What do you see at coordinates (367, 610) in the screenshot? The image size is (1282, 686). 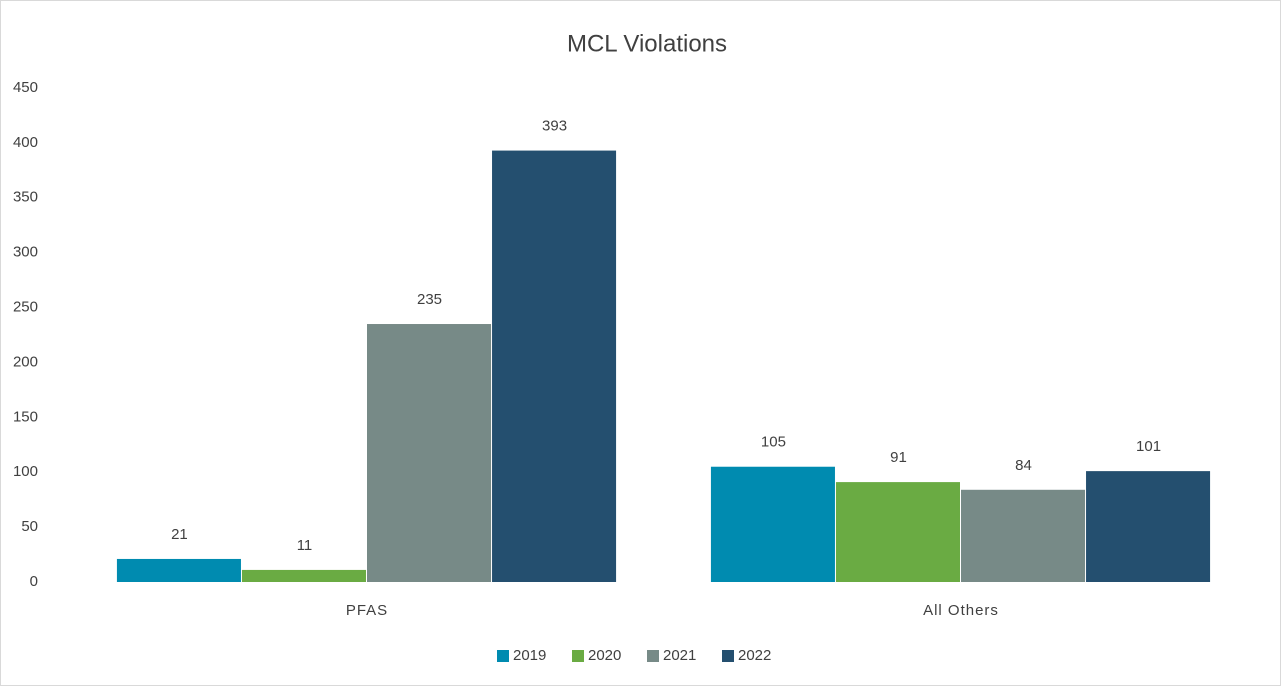 I see `x-tick-label: PFAS` at bounding box center [367, 610].